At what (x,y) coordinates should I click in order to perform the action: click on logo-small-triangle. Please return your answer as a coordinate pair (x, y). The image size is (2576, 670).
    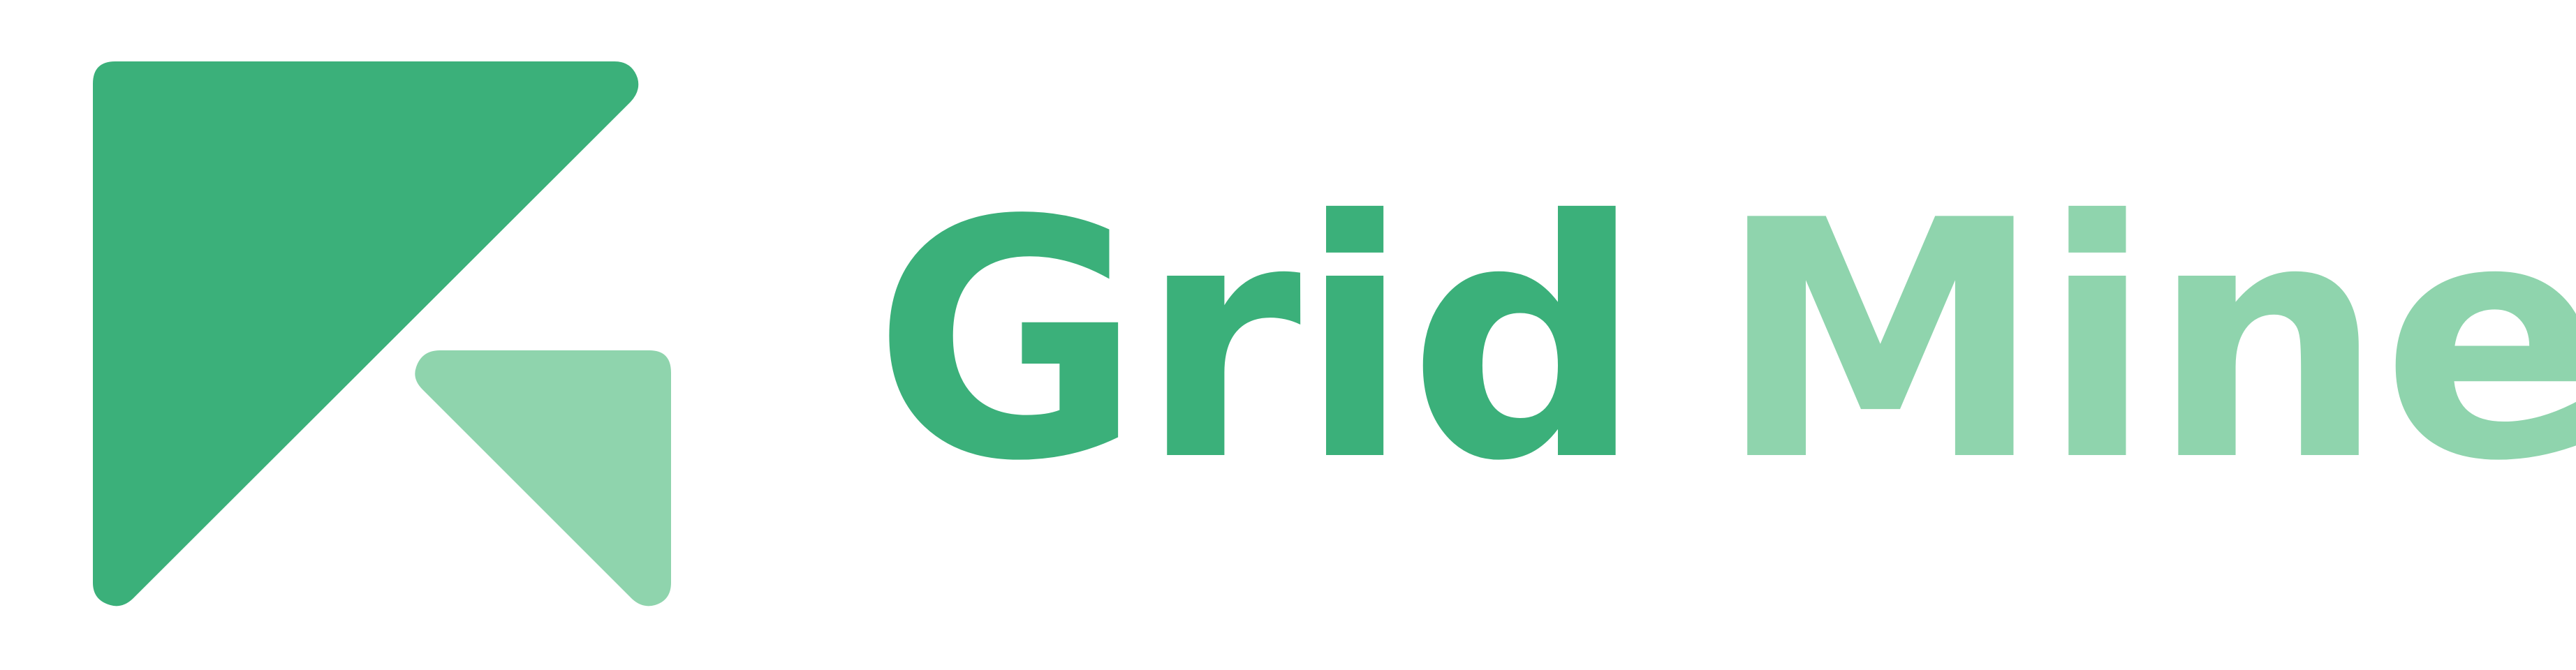
    Looking at the image, I should click on (543, 478).